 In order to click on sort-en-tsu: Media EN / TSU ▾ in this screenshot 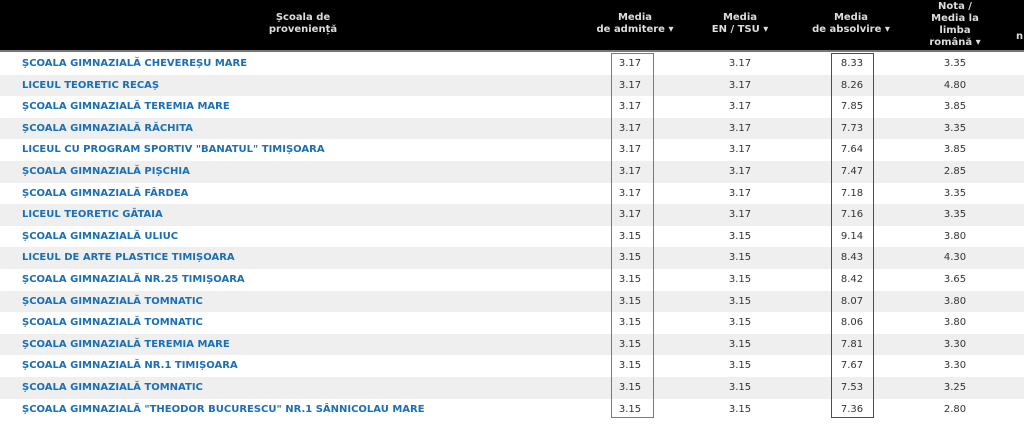, I will do `click(740, 24)`.